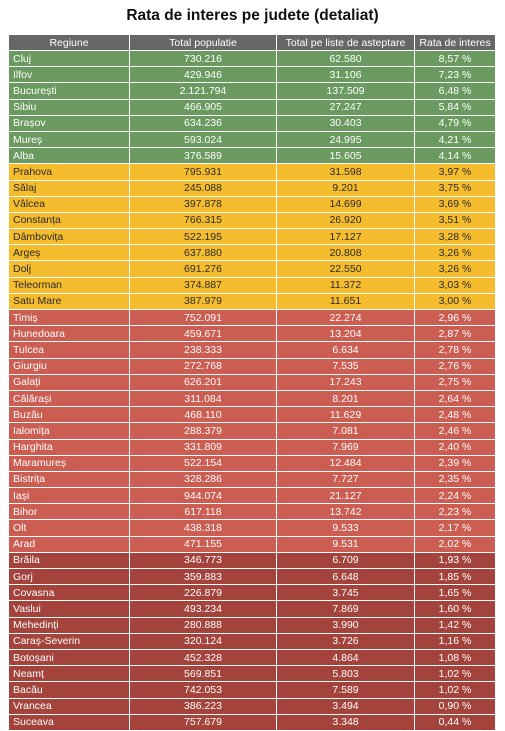 The height and width of the screenshot is (731, 505). Describe the element at coordinates (455, 415) in the screenshot. I see `cell-rate: 2,48 %` at that location.